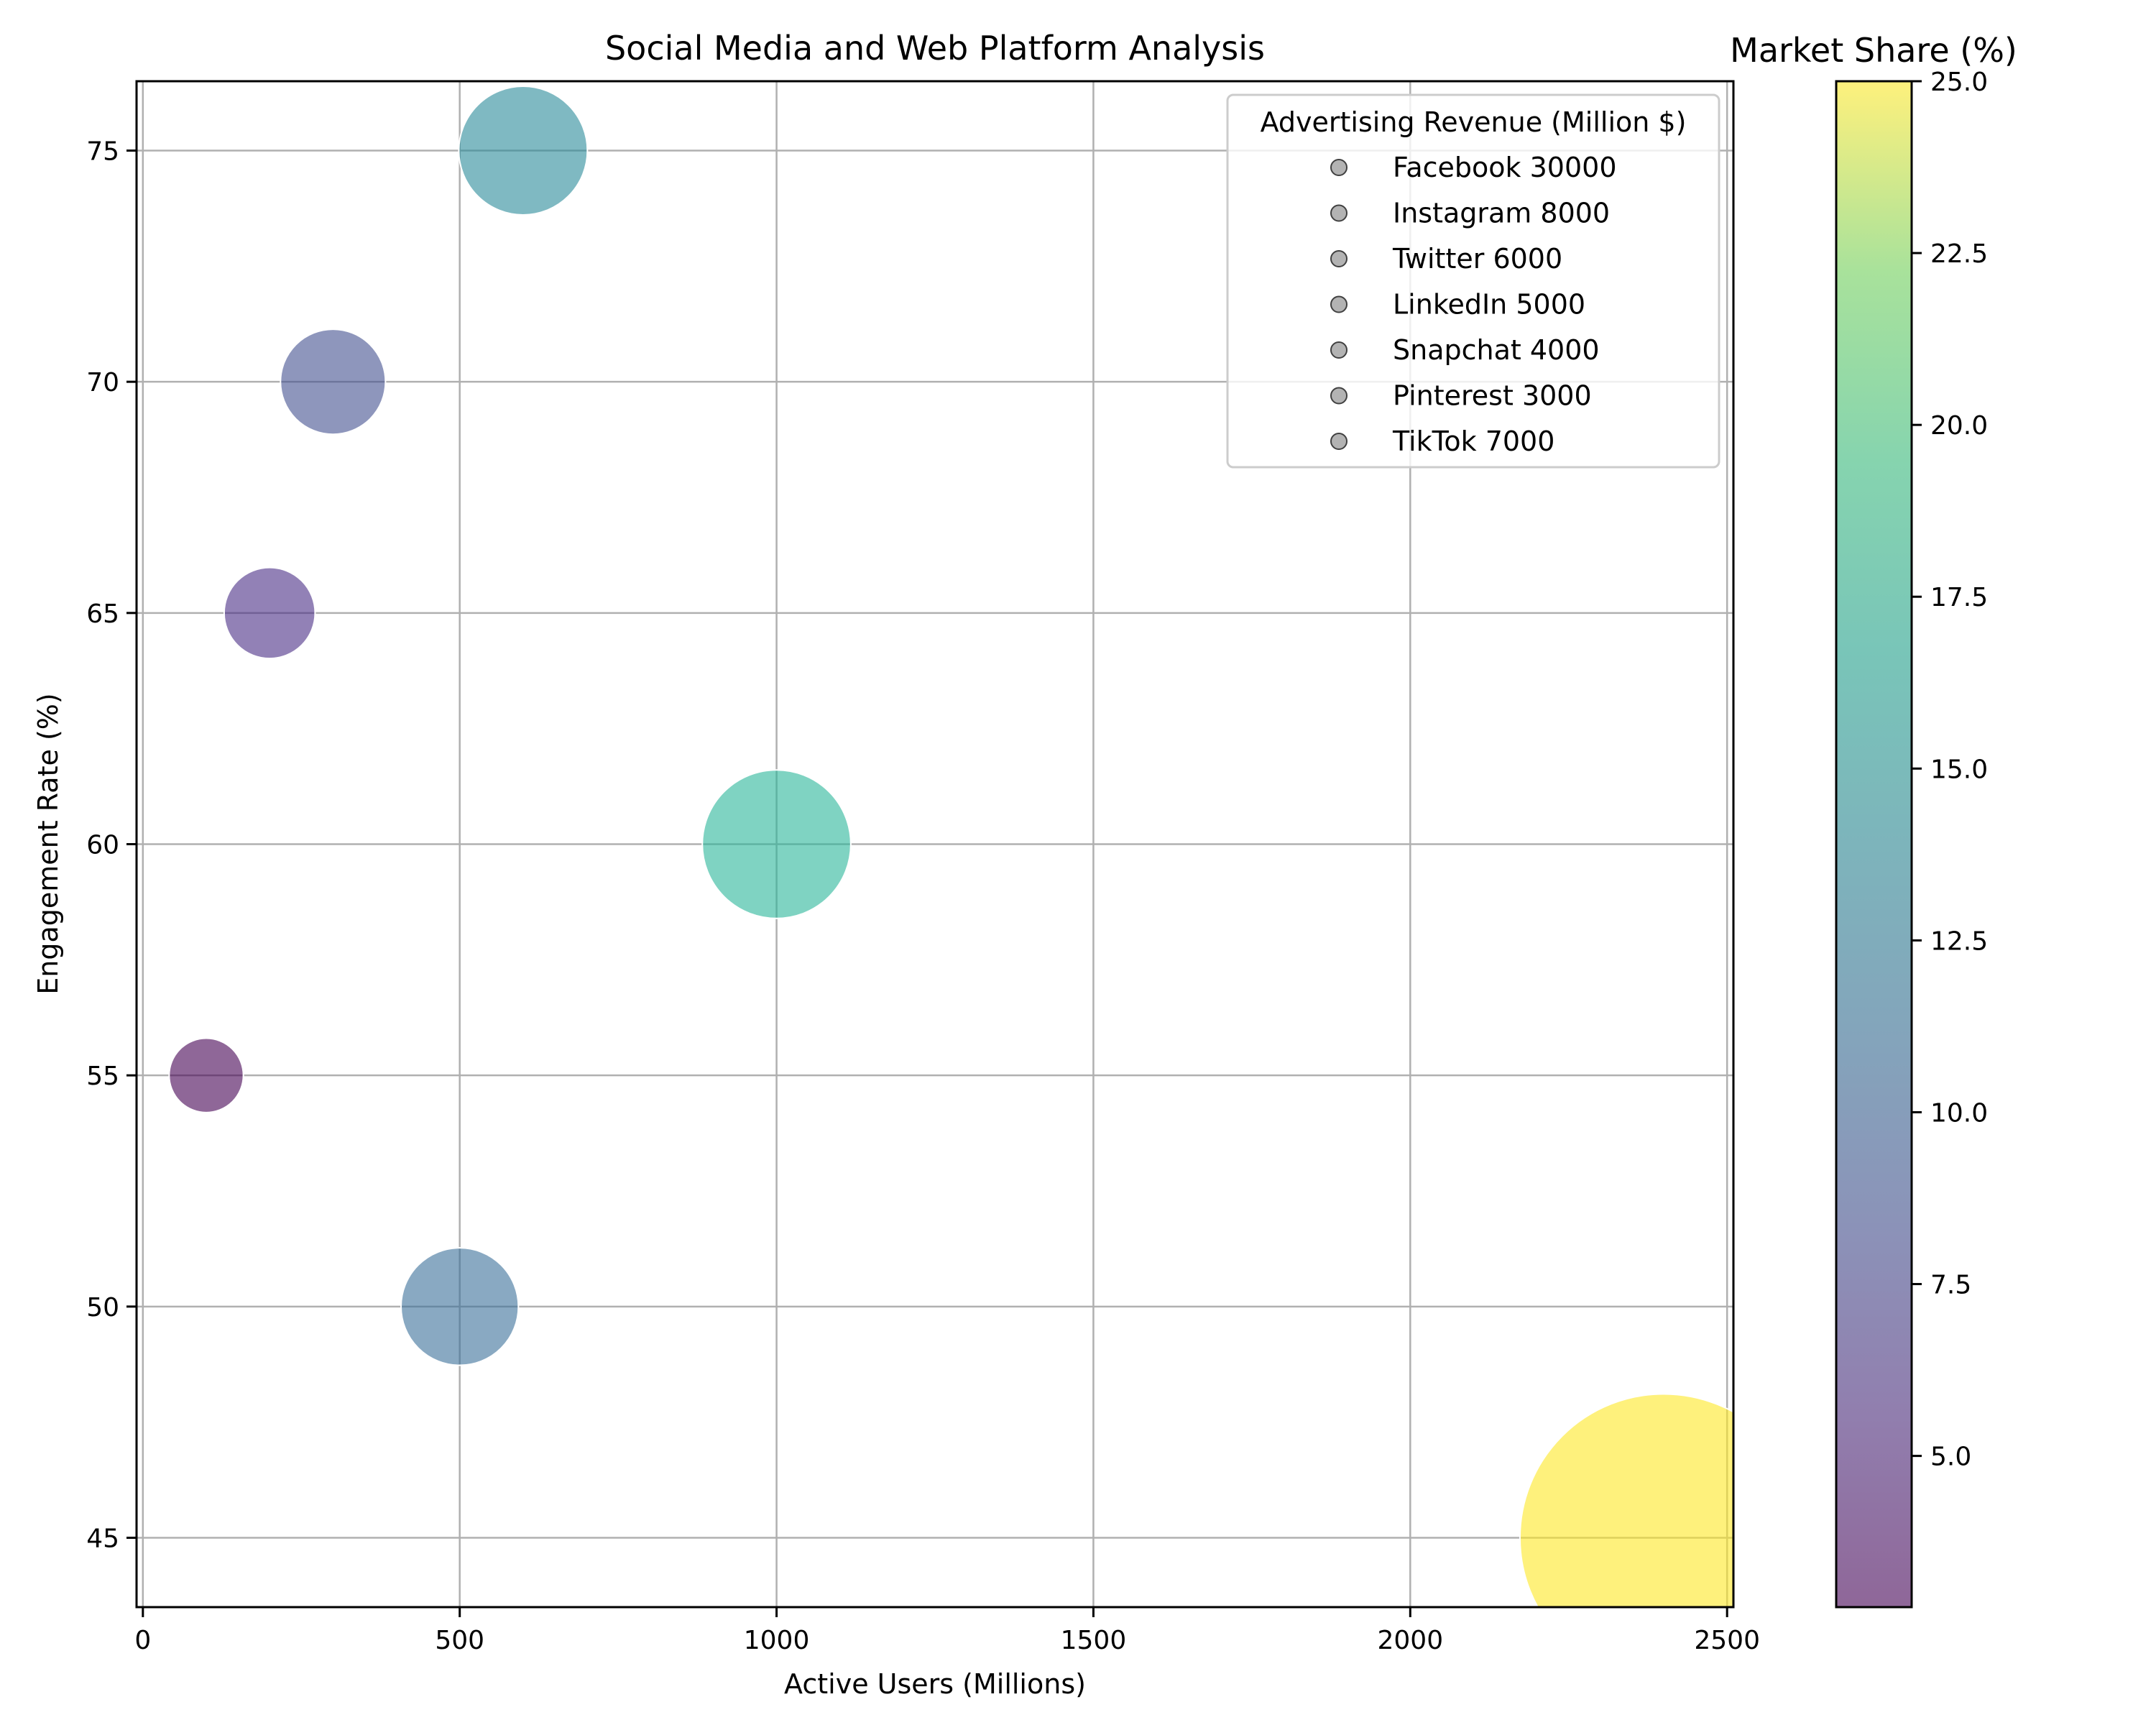  I want to click on legend-entry: Pinterest 3000, so click(1492, 396).